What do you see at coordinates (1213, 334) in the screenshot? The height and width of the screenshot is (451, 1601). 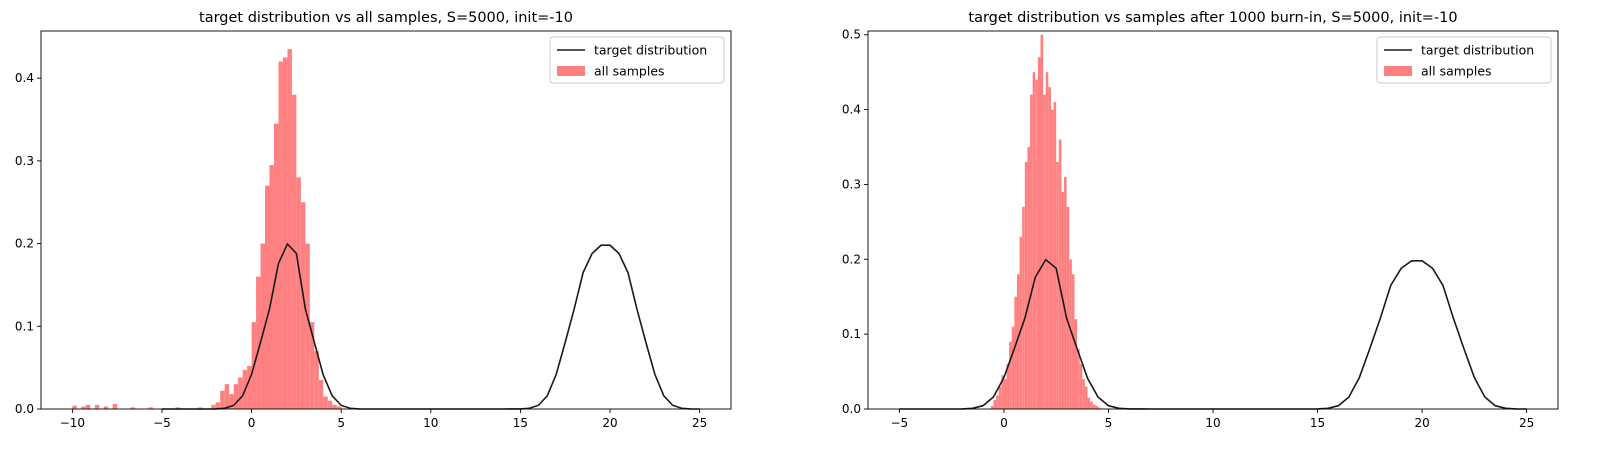 I see `target-distribution-line` at bounding box center [1213, 334].